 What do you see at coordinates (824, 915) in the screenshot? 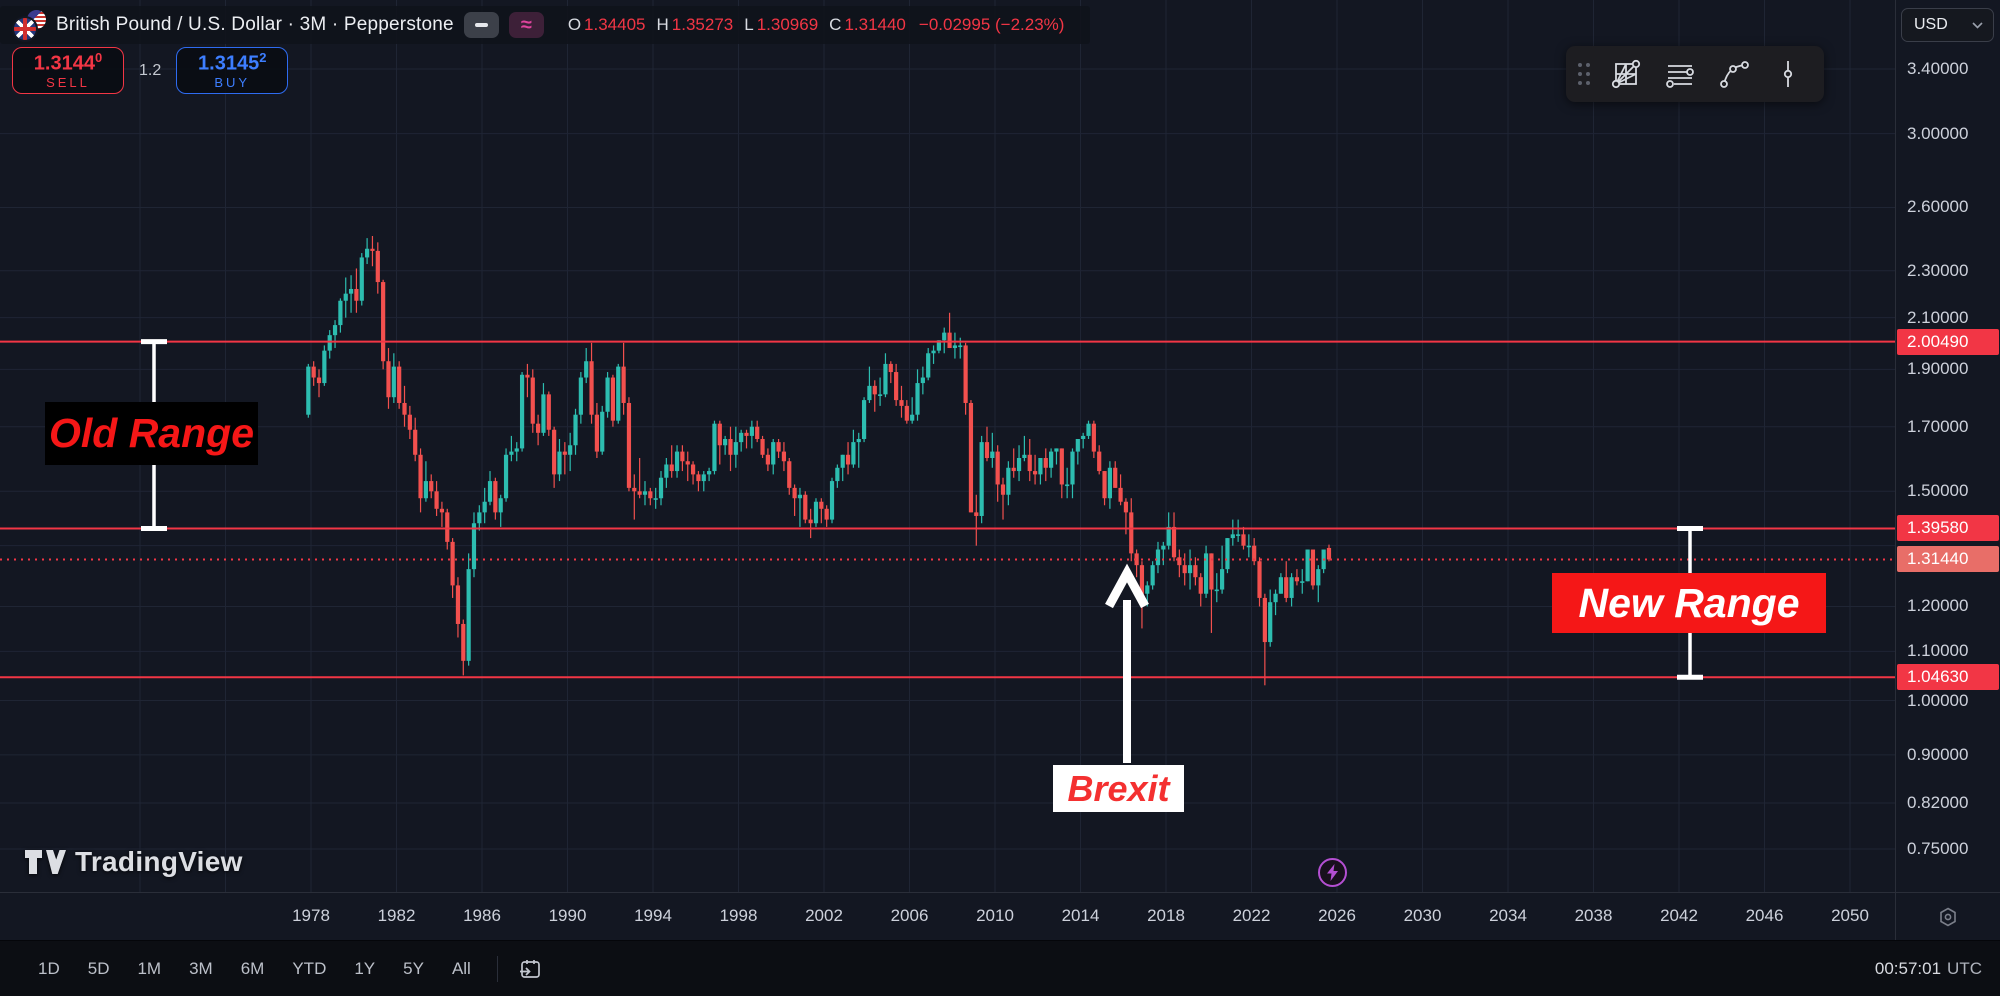
I see `time-axis-label: 2002` at bounding box center [824, 915].